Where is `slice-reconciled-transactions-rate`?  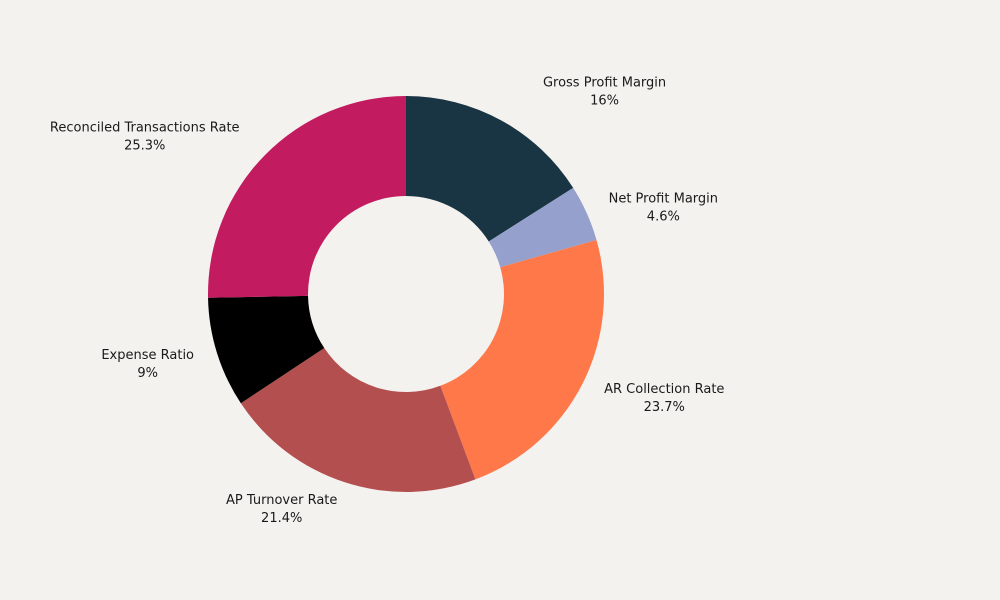 slice-reconciled-transactions-rate is located at coordinates (307, 197).